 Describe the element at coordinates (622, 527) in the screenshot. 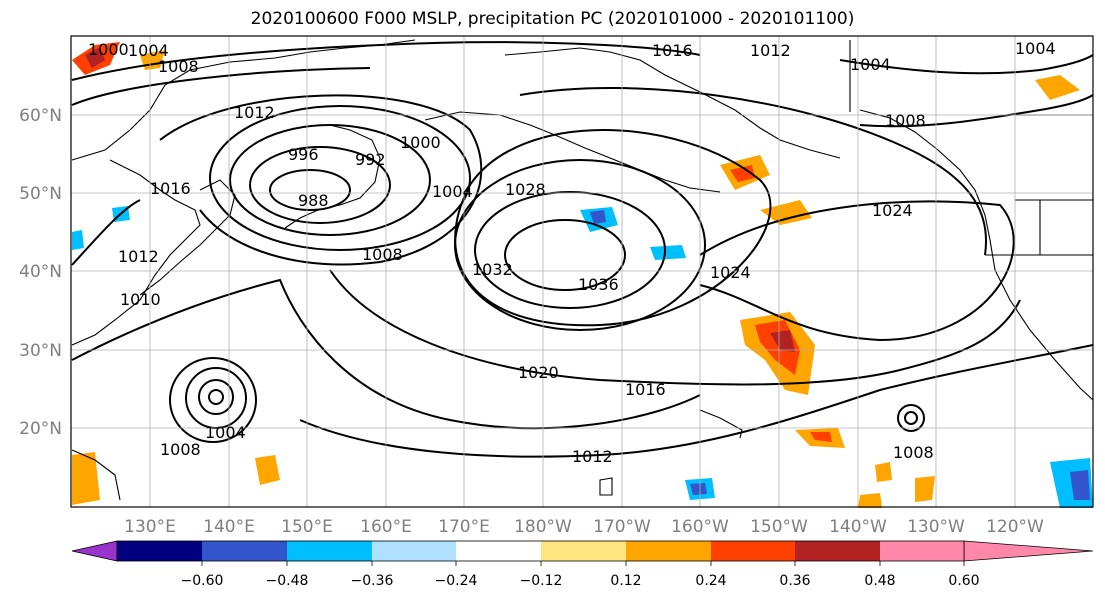

I see `lon-label: 170°W` at that location.